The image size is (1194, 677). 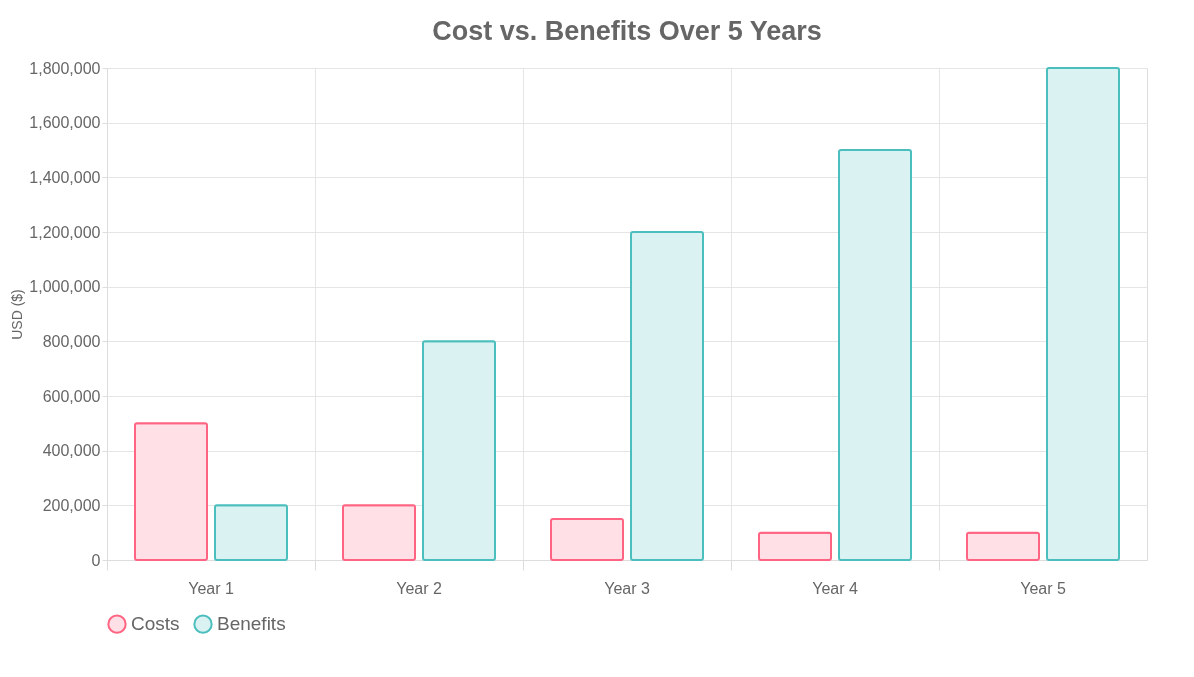 What do you see at coordinates (65, 68) in the screenshot?
I see `y-tick-label: 1,800,000` at bounding box center [65, 68].